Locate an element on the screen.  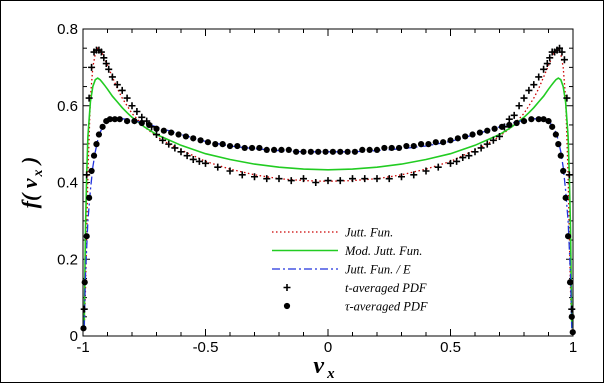
legend-label-0: Jutt. Fun. is located at coordinates (369, 233).